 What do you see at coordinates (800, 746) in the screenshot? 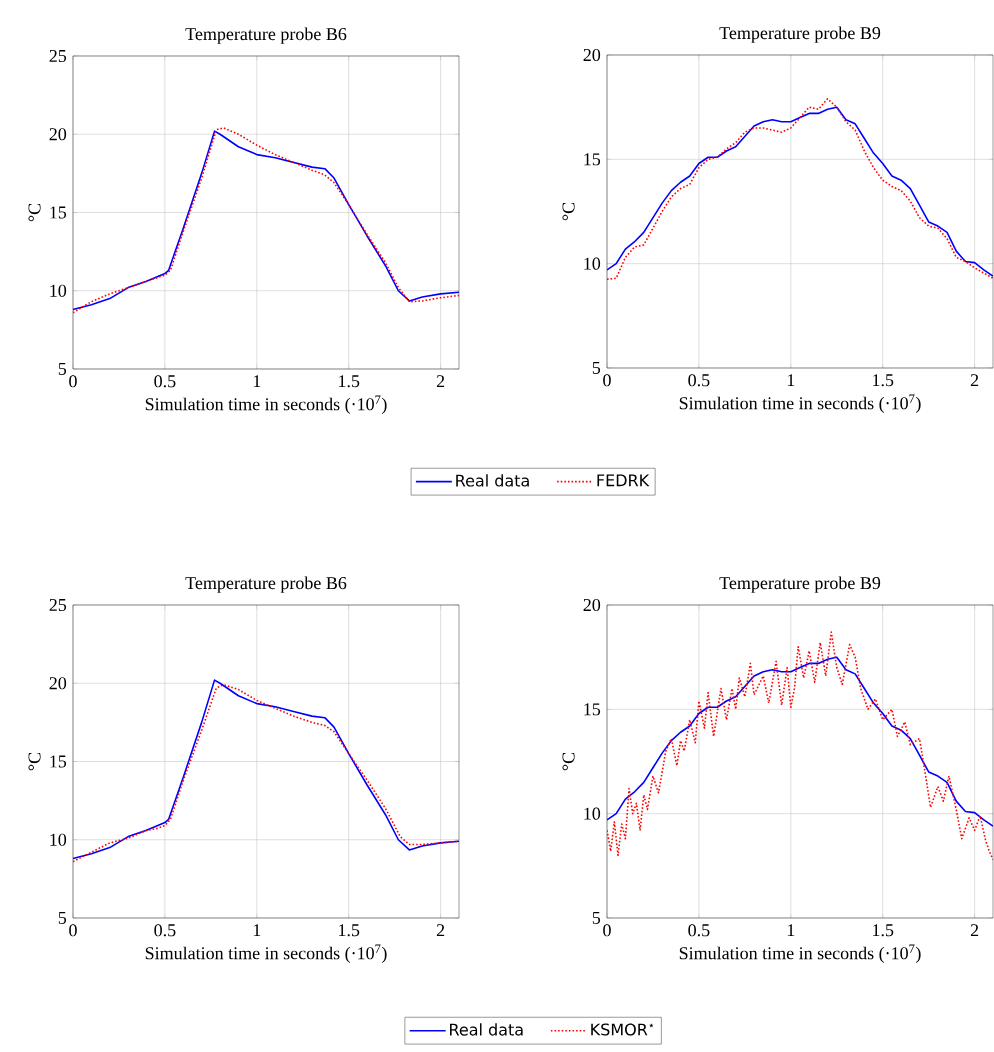
I see `line-series` at bounding box center [800, 746].